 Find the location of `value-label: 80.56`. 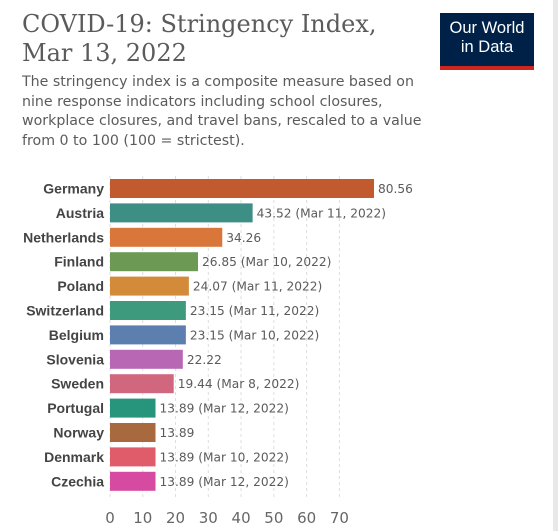

value-label: 80.56 is located at coordinates (395, 189).